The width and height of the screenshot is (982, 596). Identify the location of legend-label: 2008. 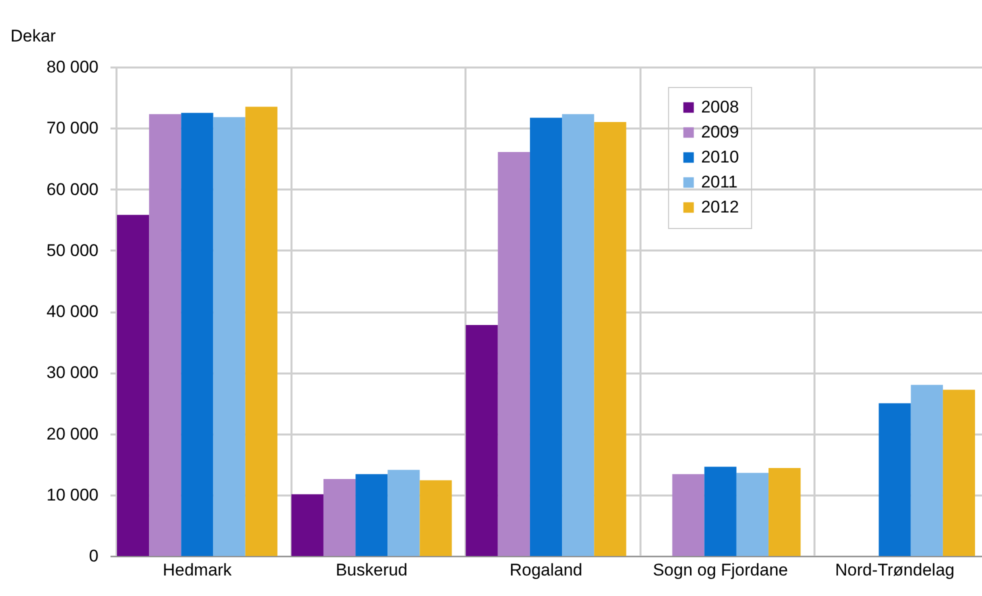
(720, 107).